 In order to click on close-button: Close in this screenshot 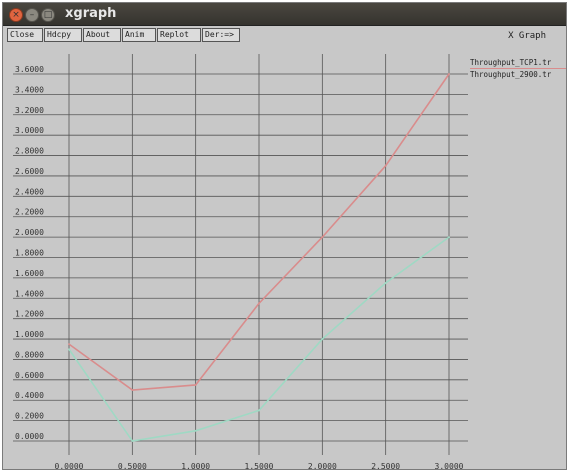, I will do `click(25, 35)`.